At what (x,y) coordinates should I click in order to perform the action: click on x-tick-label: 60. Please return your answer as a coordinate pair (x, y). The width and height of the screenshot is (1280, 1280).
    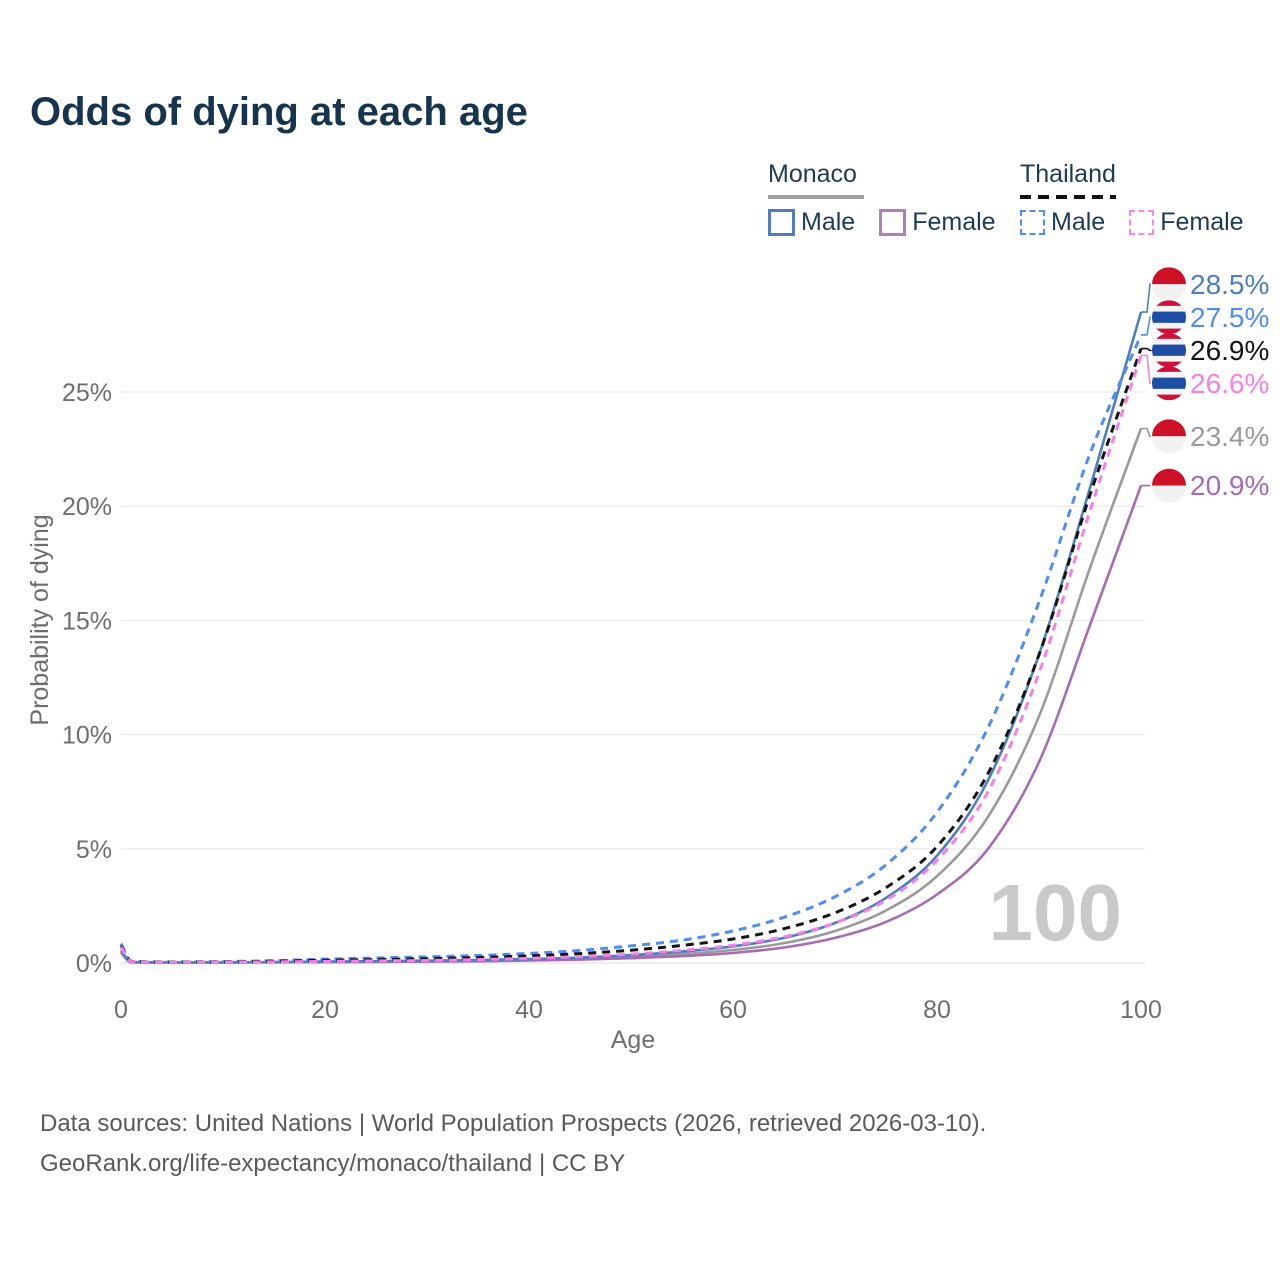
    Looking at the image, I should click on (733, 1010).